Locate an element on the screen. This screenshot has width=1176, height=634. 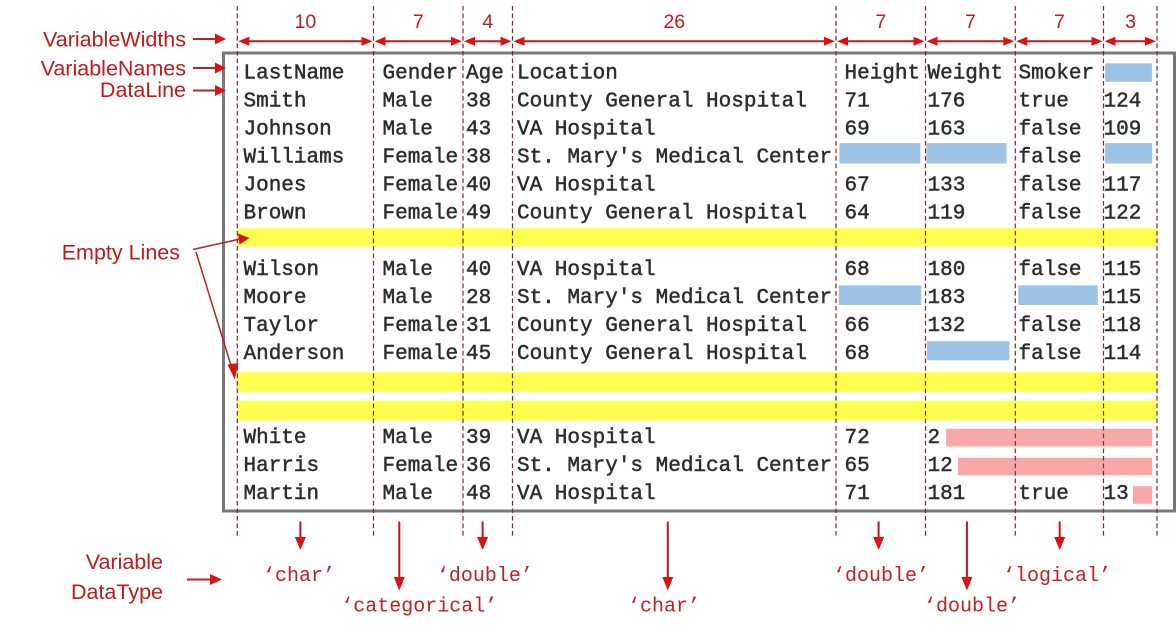
svg-text: ‘logical’ is located at coordinates (1057, 576).